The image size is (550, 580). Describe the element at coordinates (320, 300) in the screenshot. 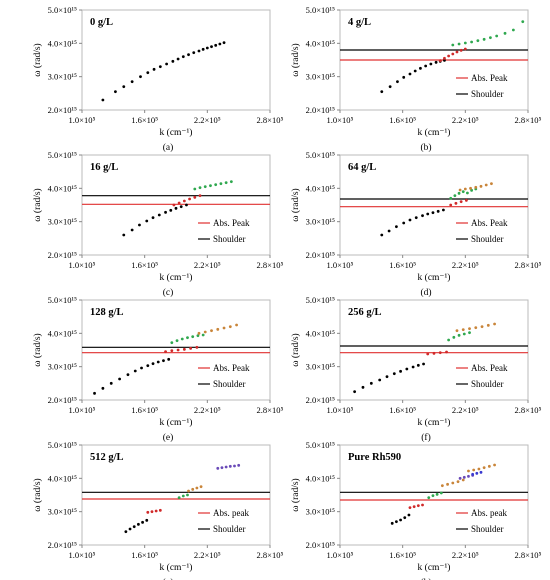

I see `y-tick-label: 5.0×10¹⁵` at that location.